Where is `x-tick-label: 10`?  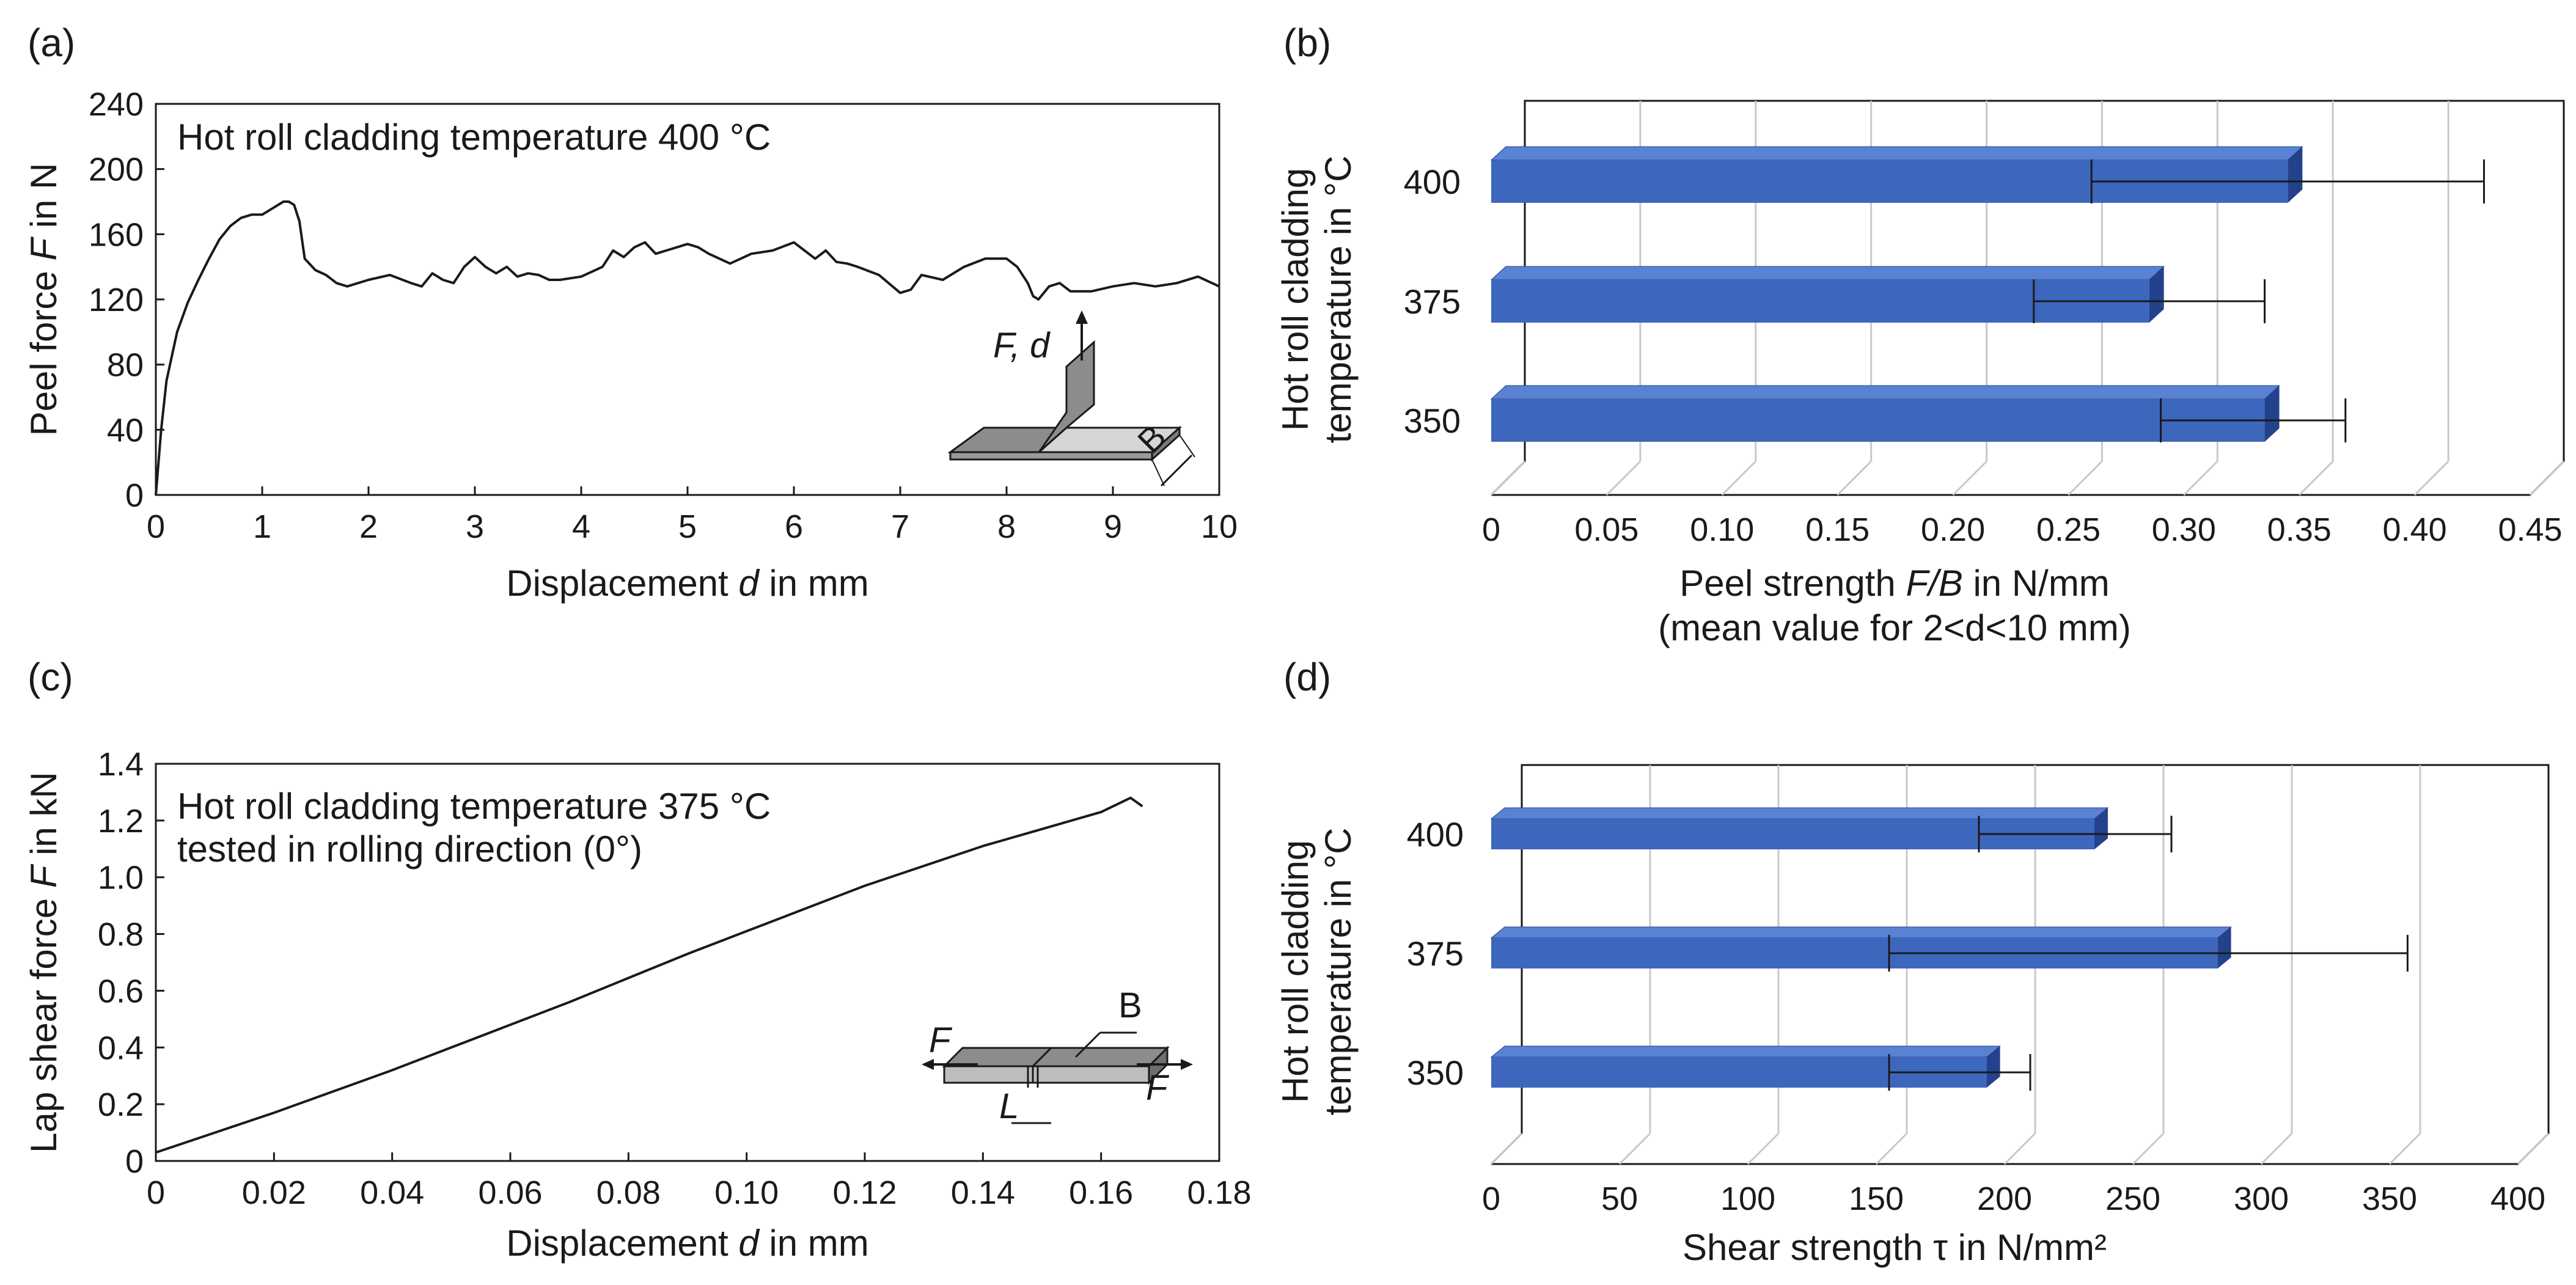
x-tick-label: 10 is located at coordinates (1219, 526).